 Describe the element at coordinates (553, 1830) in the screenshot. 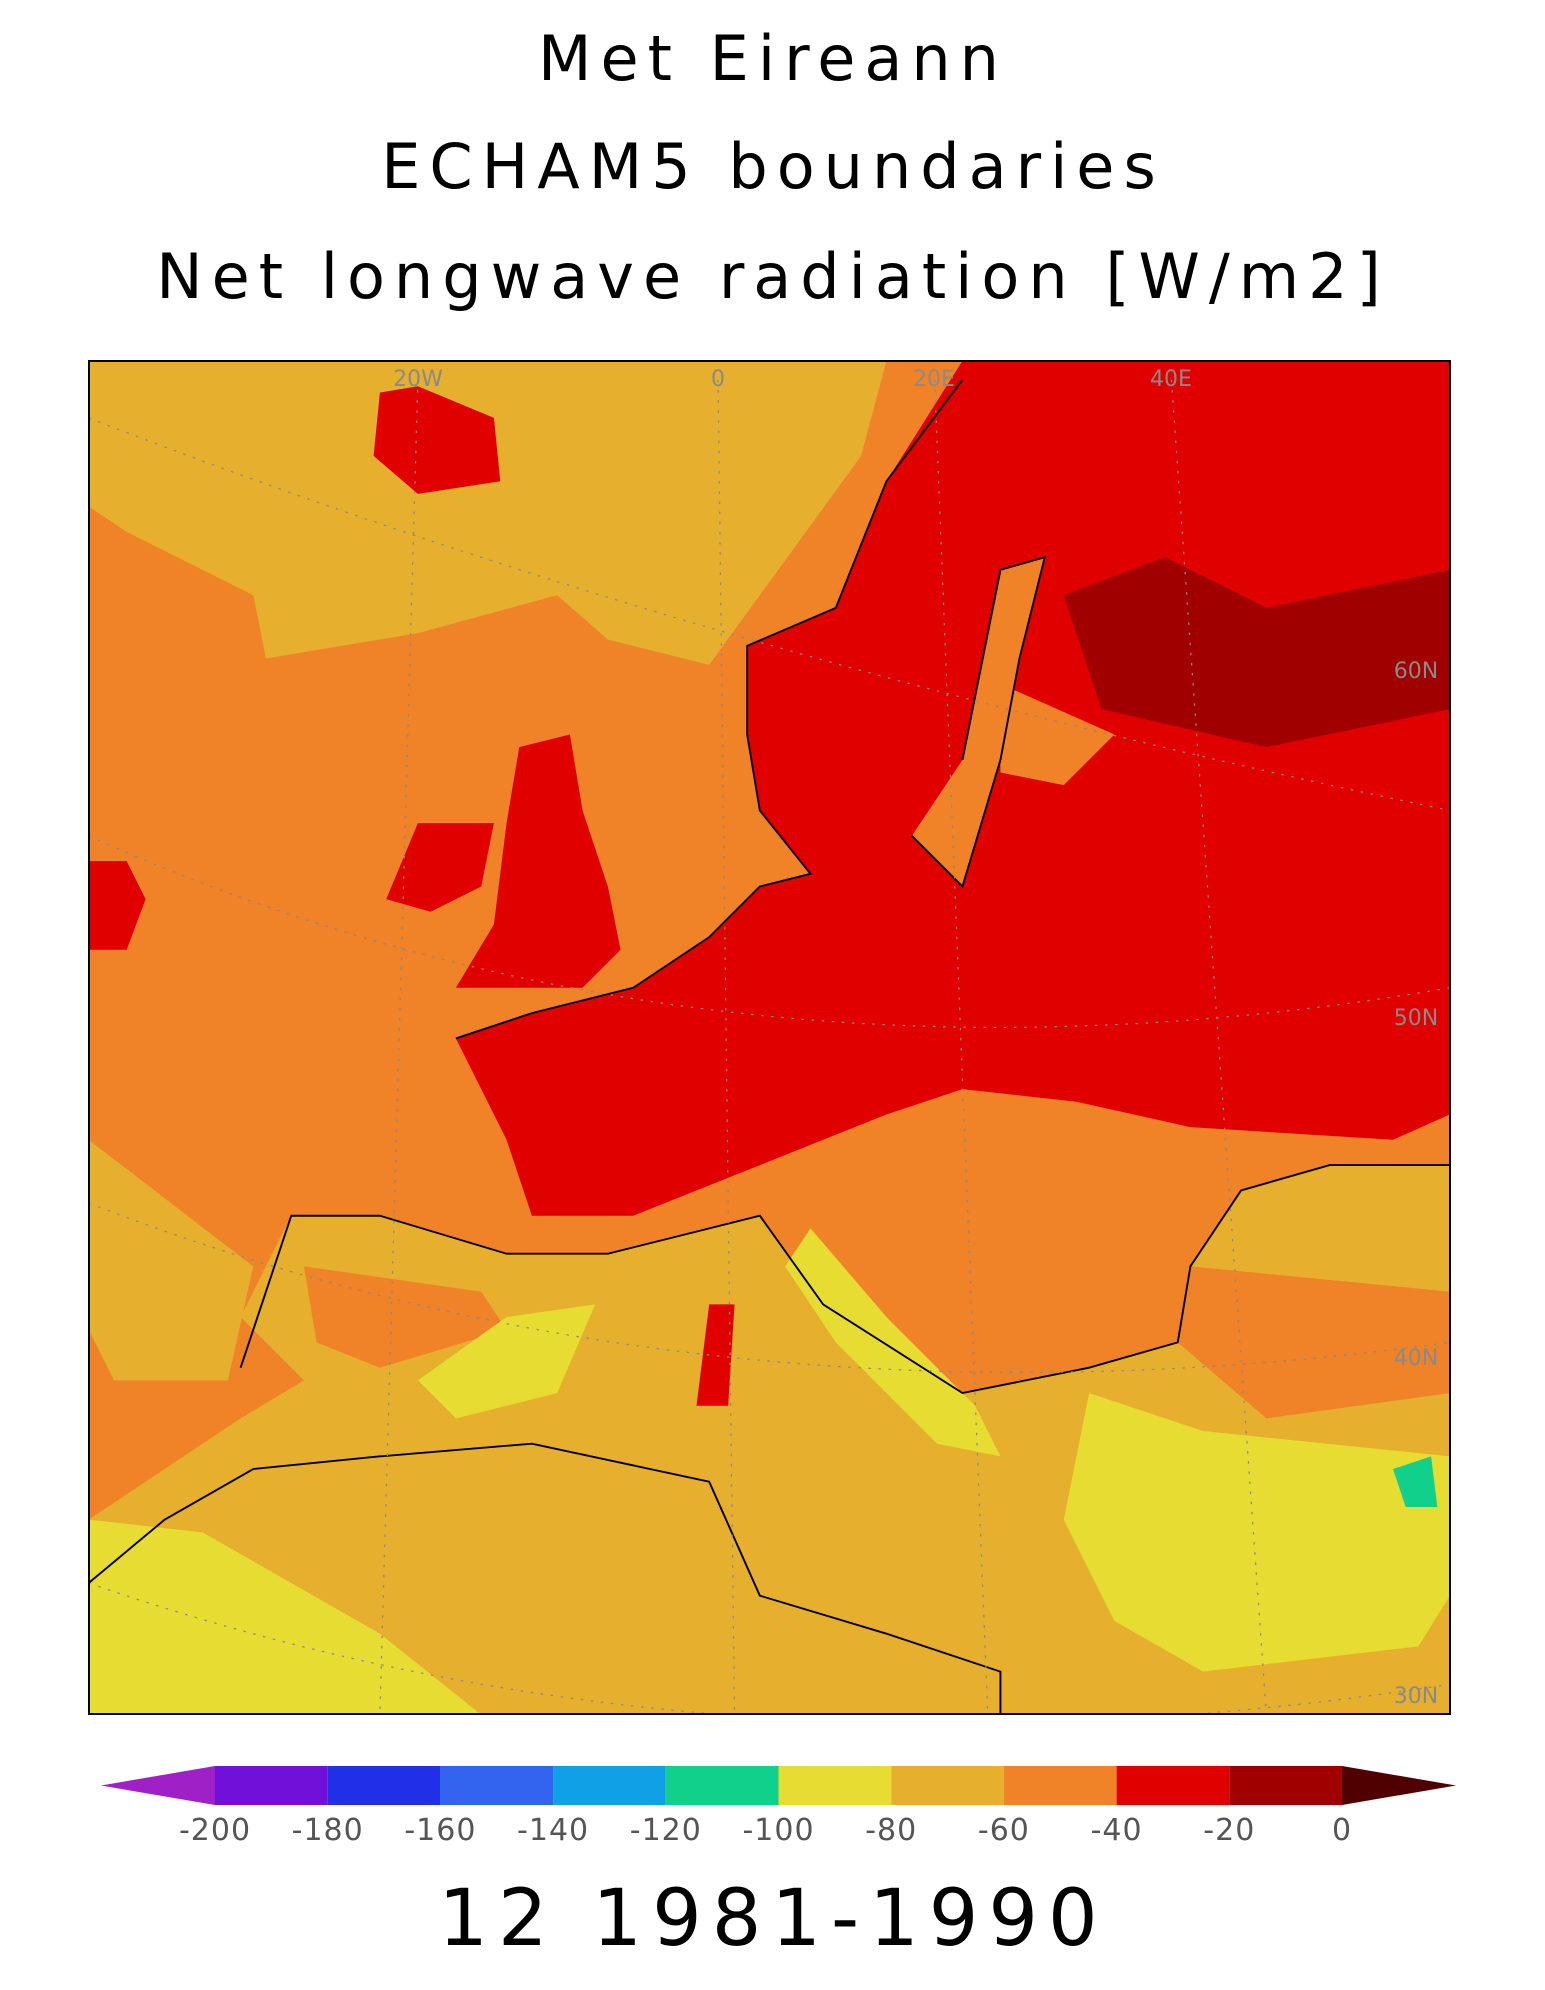

I see `colorbar-tick-label: -140` at that location.